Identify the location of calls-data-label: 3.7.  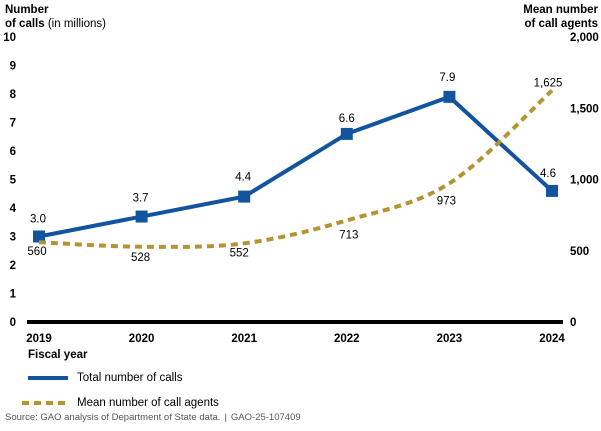
(141, 199).